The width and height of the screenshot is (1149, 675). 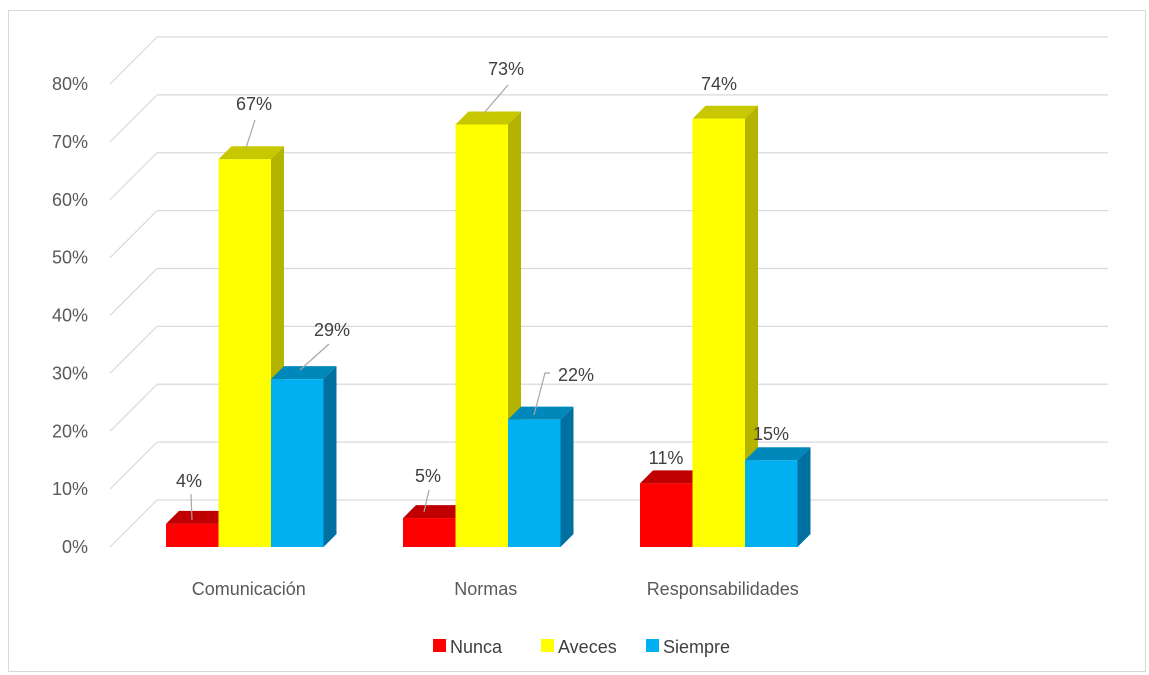 I want to click on y-tick-label: 50%, so click(x=70, y=258).